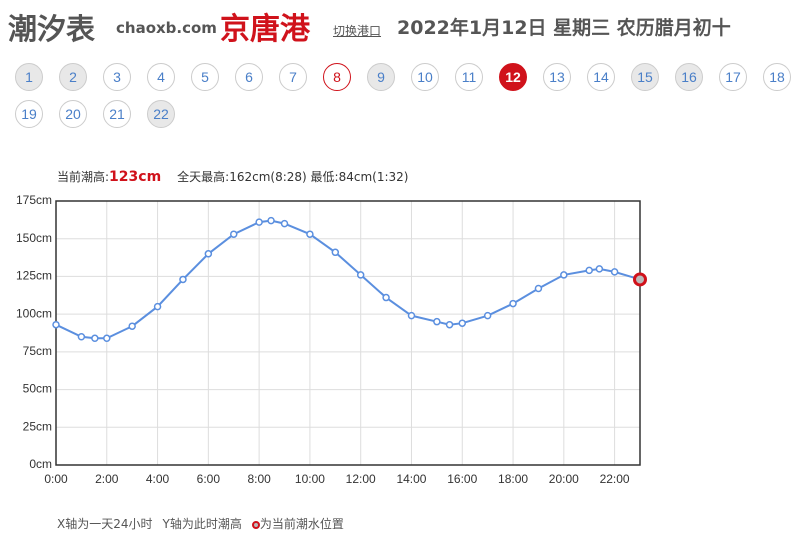 The image size is (795, 539). I want to click on day-button: 16, so click(689, 77).